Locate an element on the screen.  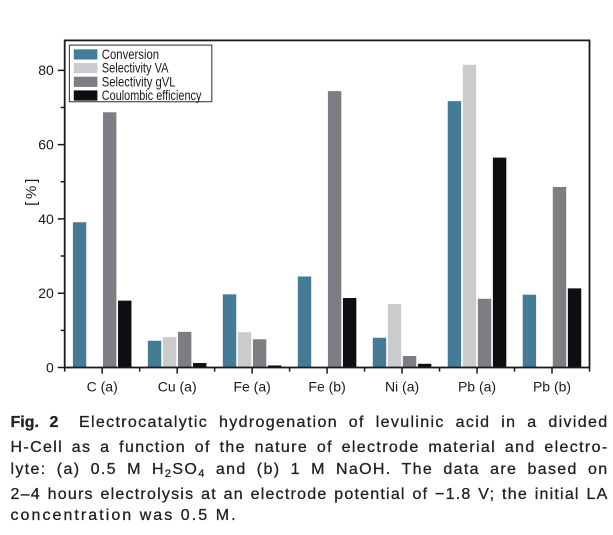
svg-text: Fe (b) is located at coordinates (326, 387).